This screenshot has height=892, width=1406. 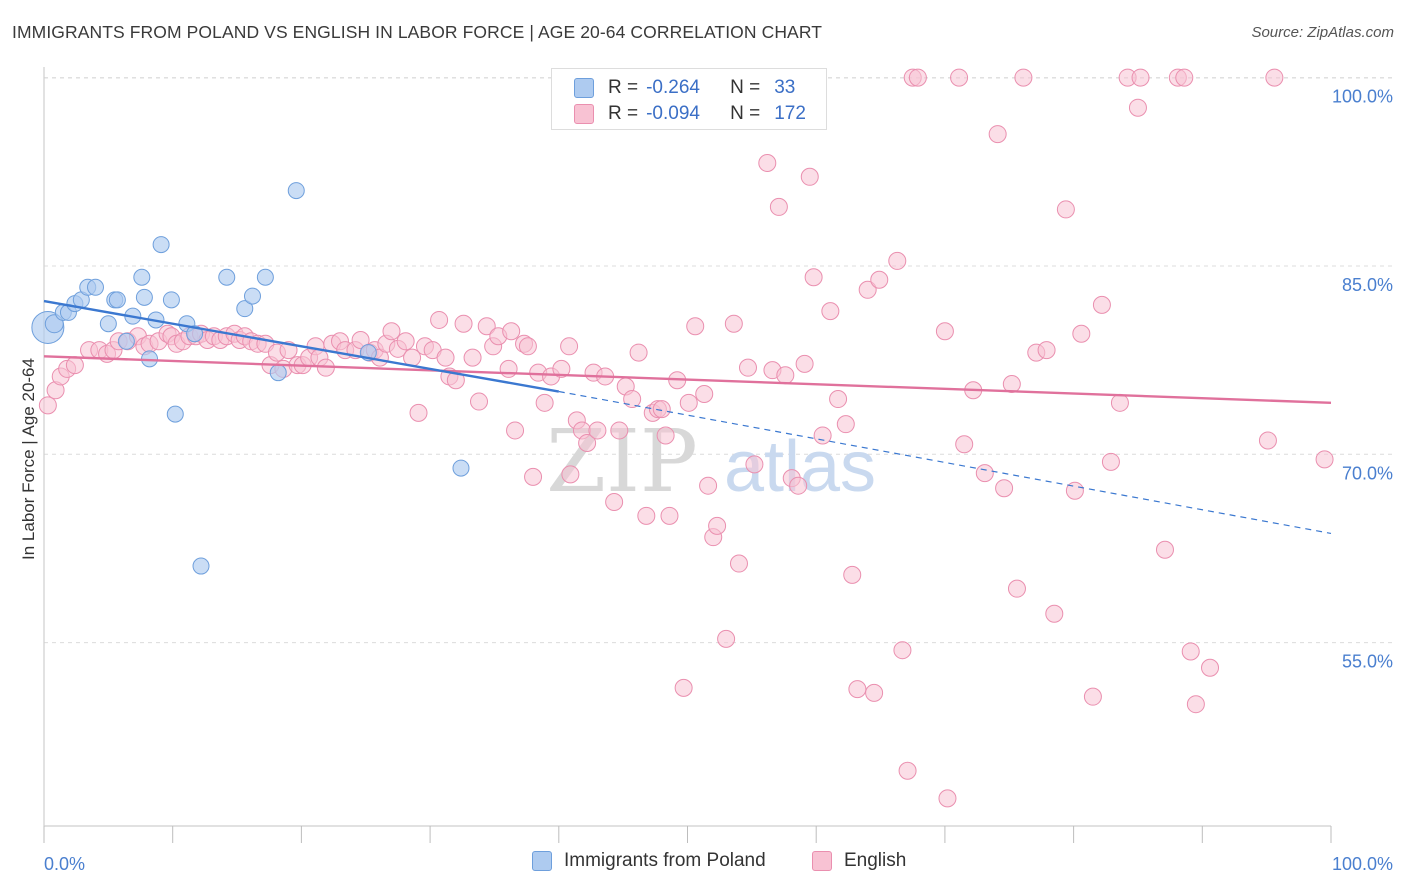 What do you see at coordinates (1362, 97) in the screenshot?
I see `y-tick-label: 100.0%` at bounding box center [1362, 97].